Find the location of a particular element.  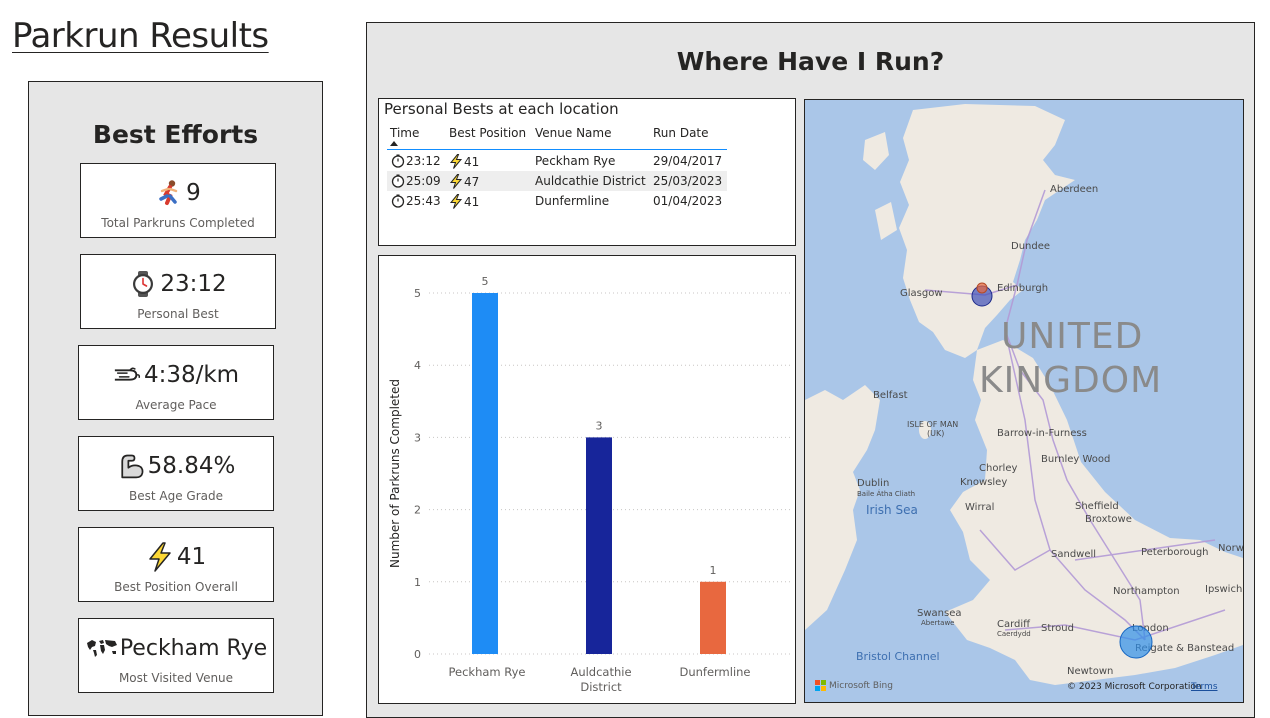

scotland-landmass is located at coordinates (987, 231).